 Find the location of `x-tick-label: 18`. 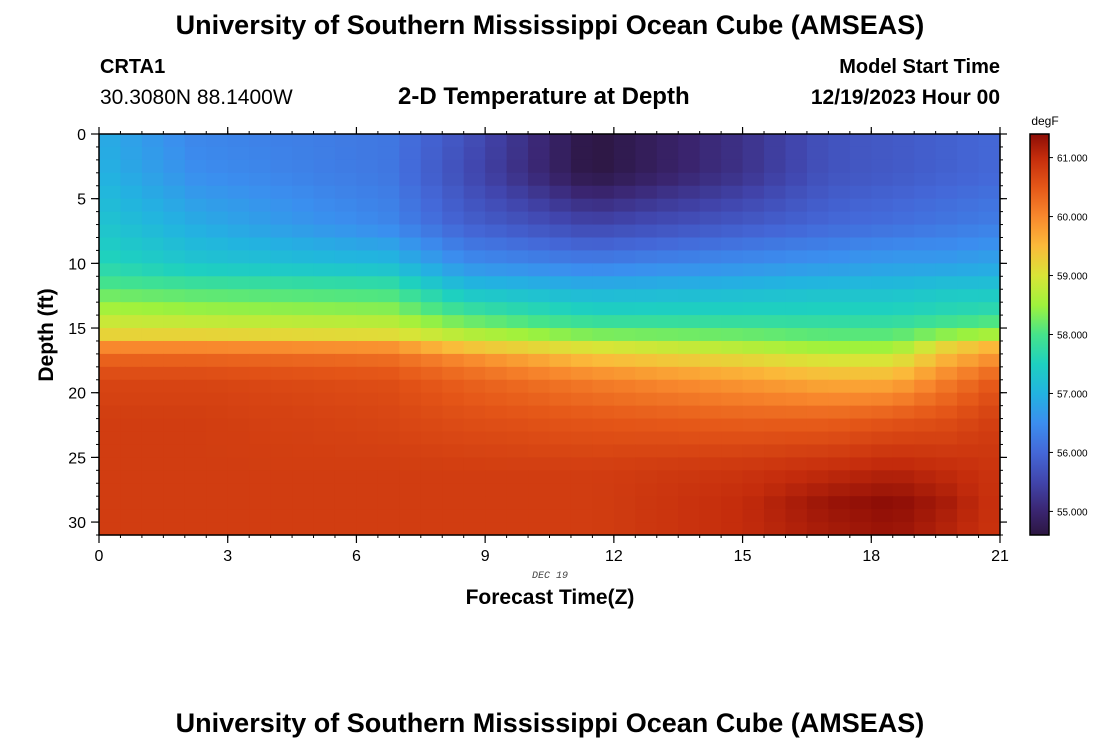

x-tick-label: 18 is located at coordinates (871, 556).